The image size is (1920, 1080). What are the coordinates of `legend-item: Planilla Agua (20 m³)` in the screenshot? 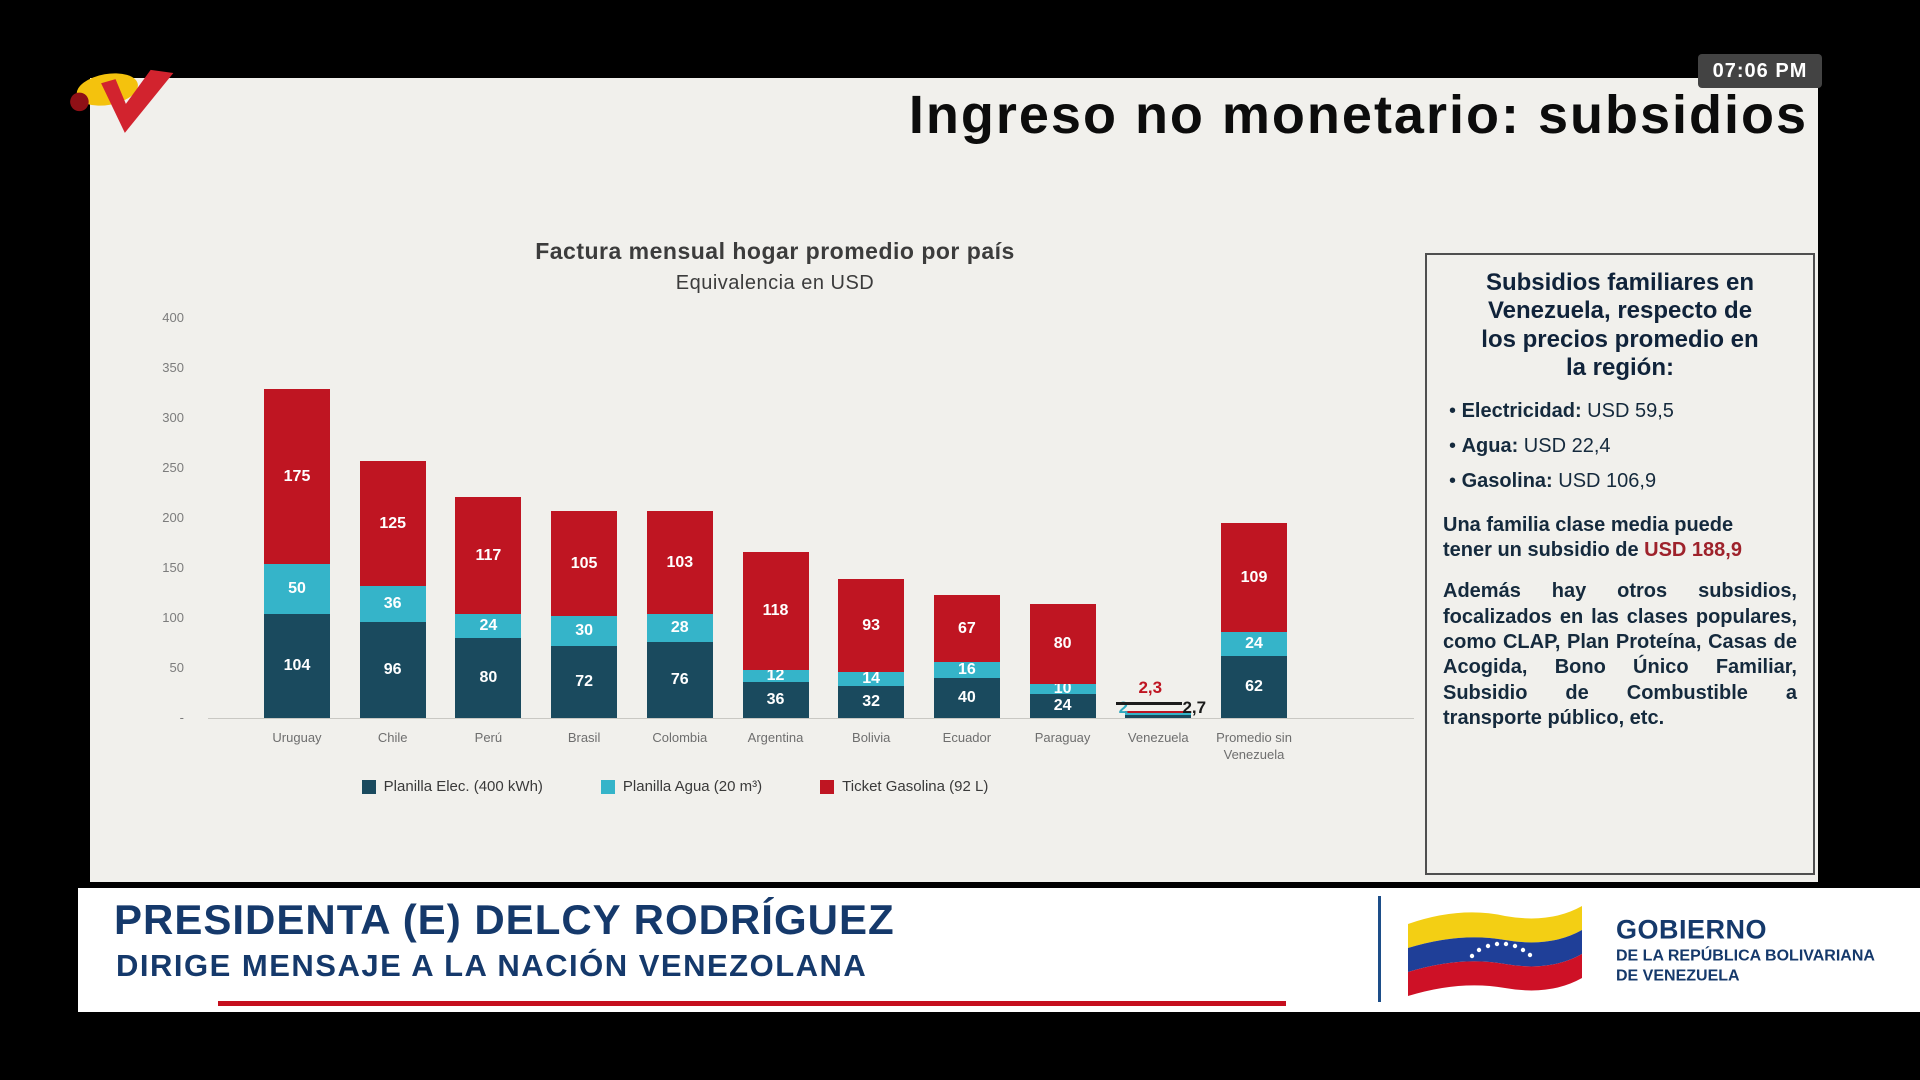 It's located at (681, 786).